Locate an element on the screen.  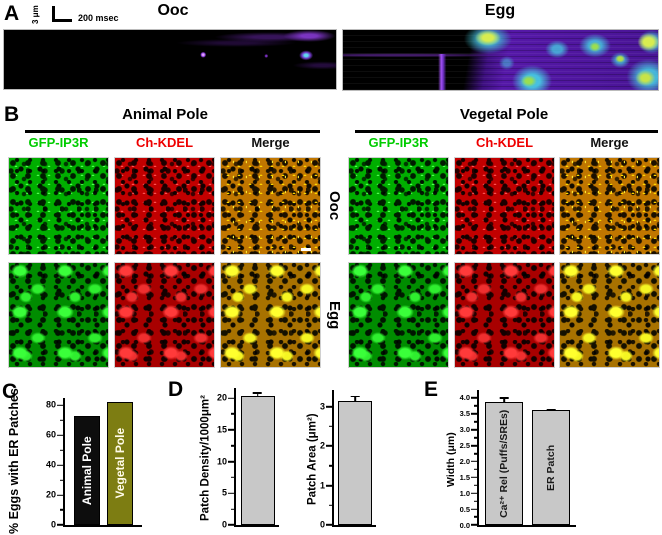
panel-d-label: D is located at coordinates (176, 389).